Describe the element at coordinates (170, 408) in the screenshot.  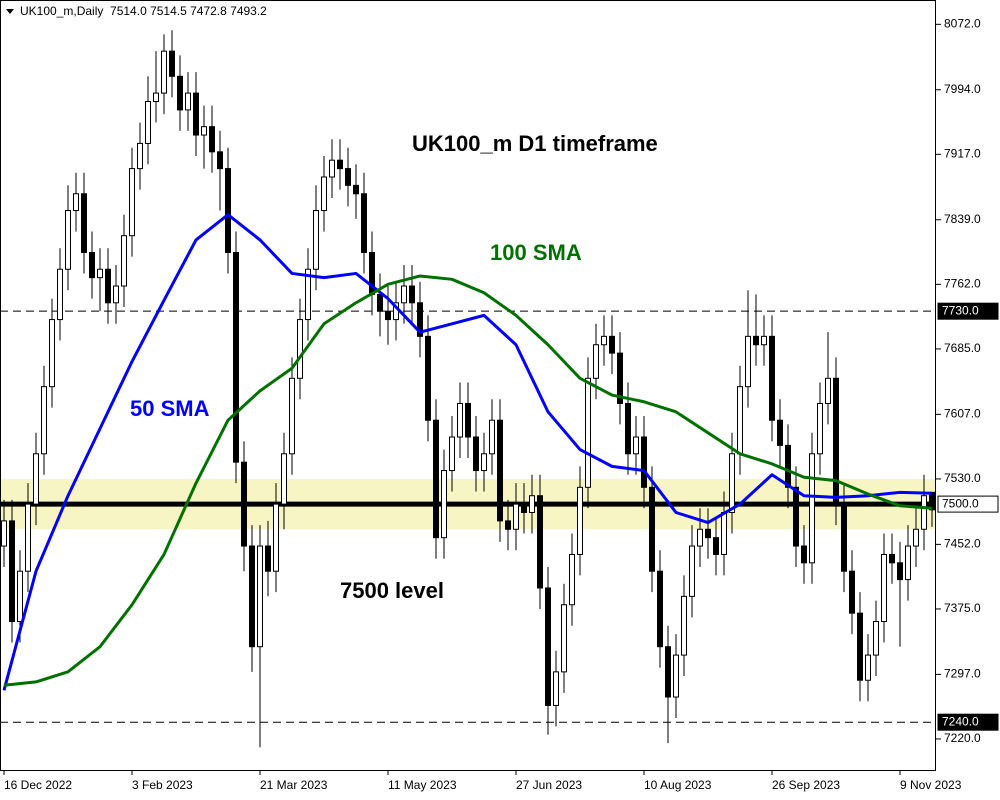
I see `sma-label: 50 SMA` at that location.